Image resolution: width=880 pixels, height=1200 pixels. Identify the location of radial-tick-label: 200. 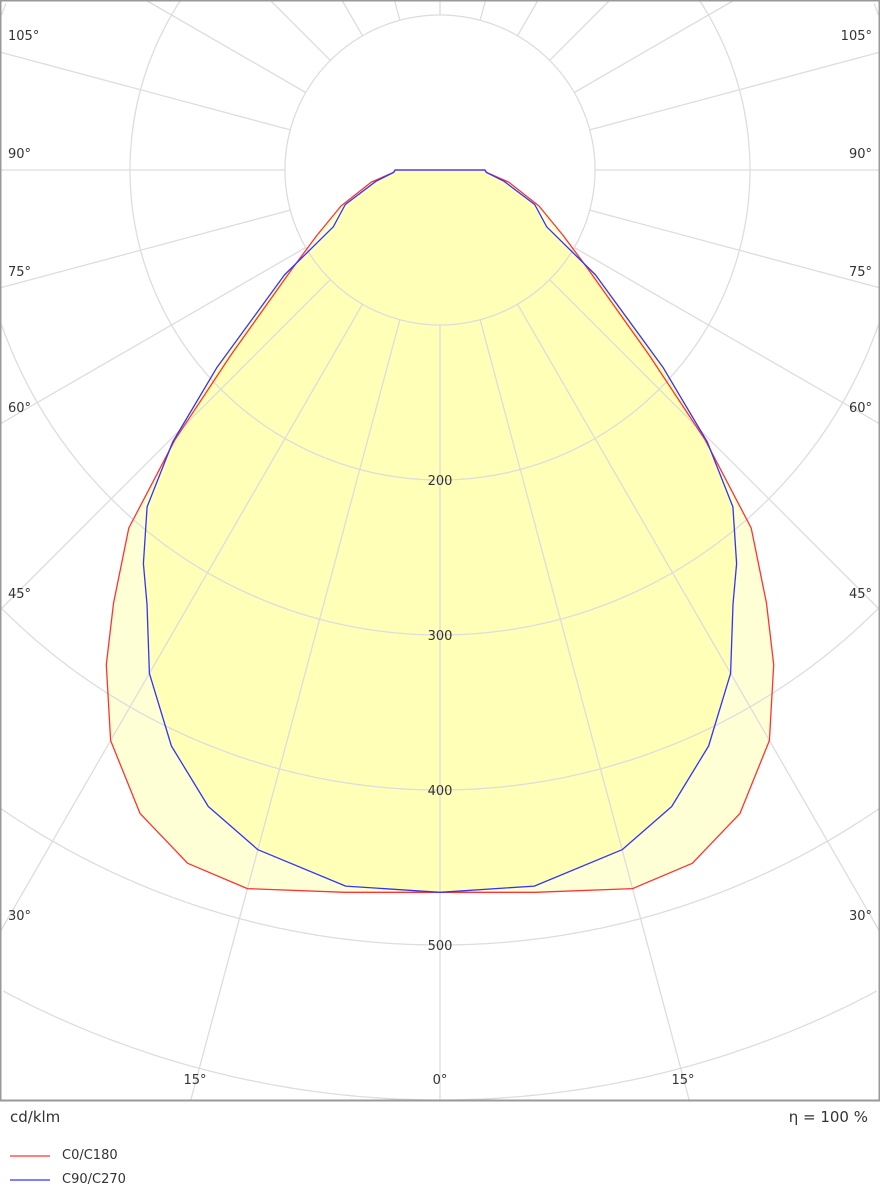
(440, 481).